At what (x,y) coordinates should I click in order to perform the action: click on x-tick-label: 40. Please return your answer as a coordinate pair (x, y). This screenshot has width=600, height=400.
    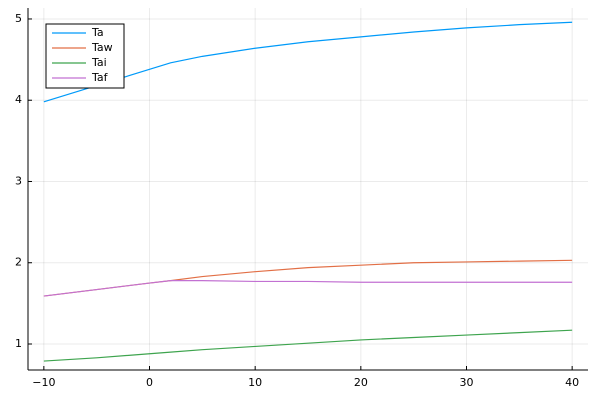
    Looking at the image, I should click on (572, 382).